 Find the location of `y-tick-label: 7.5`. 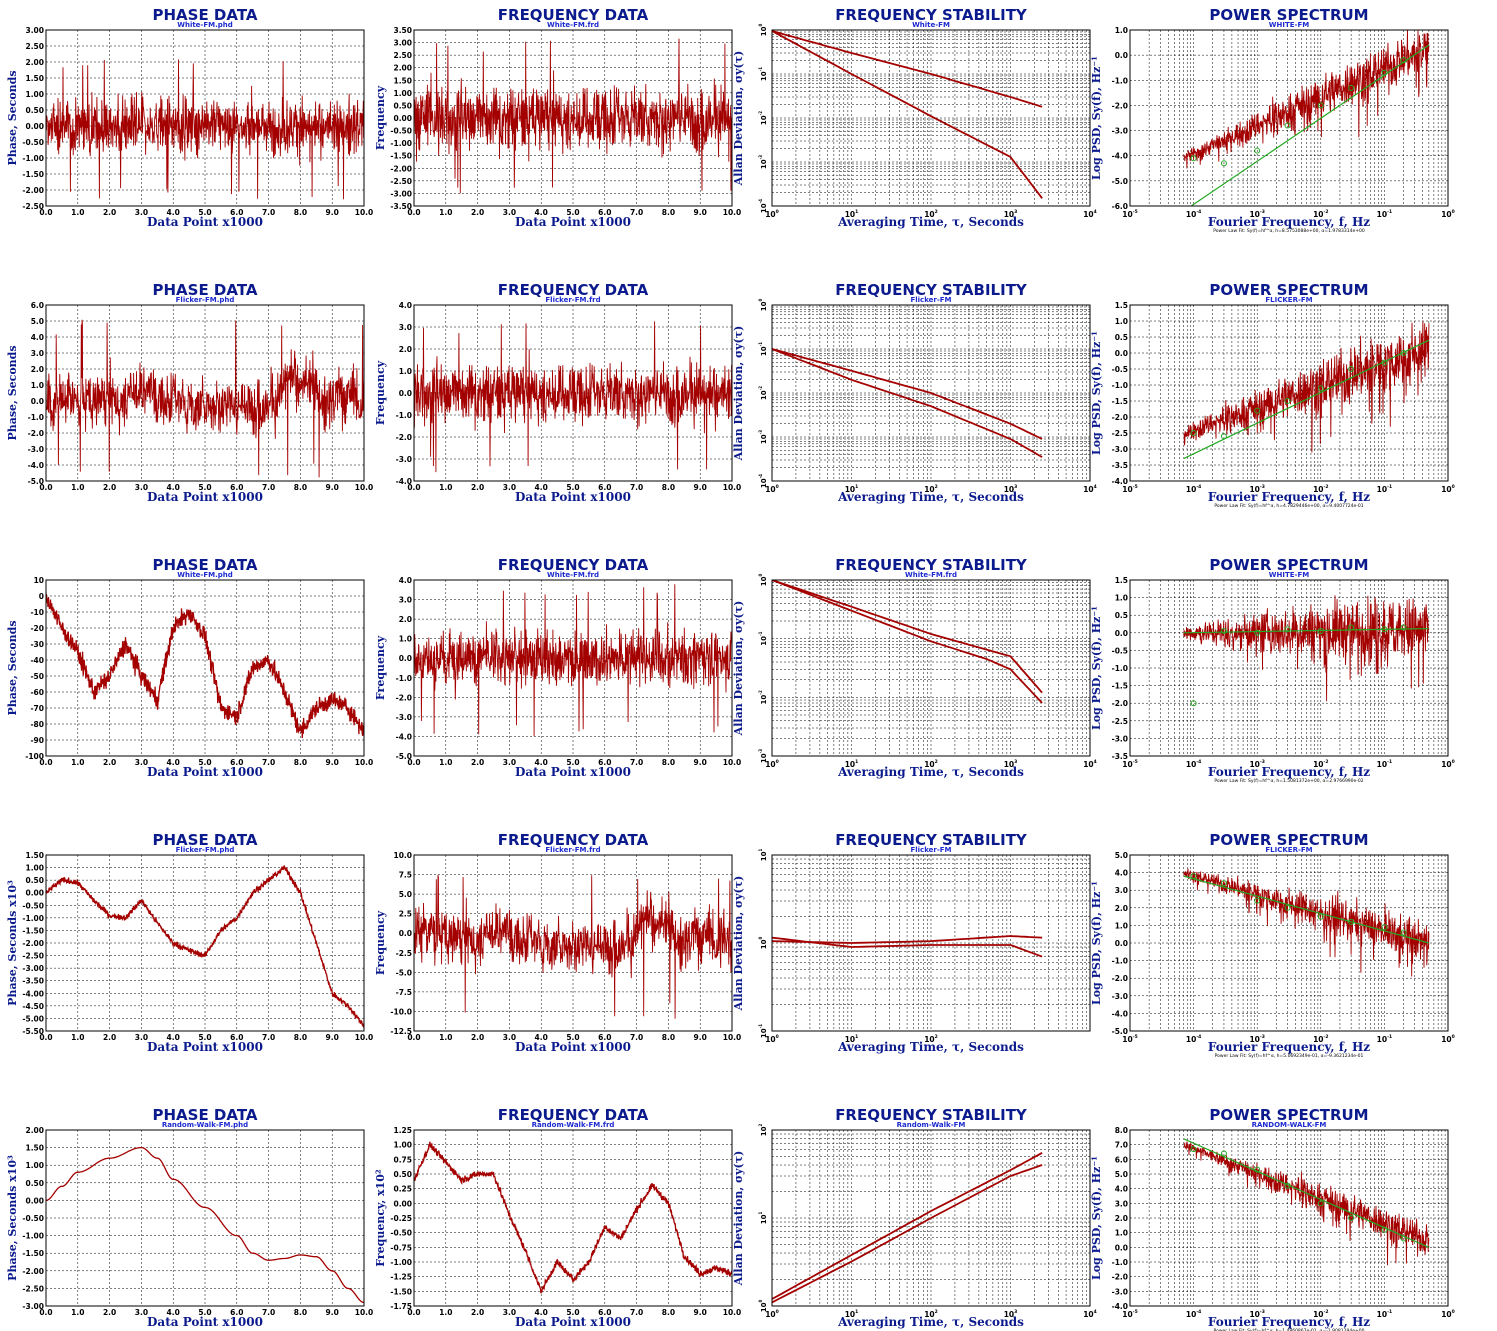

y-tick-label: 7.5 is located at coordinates (405, 875).